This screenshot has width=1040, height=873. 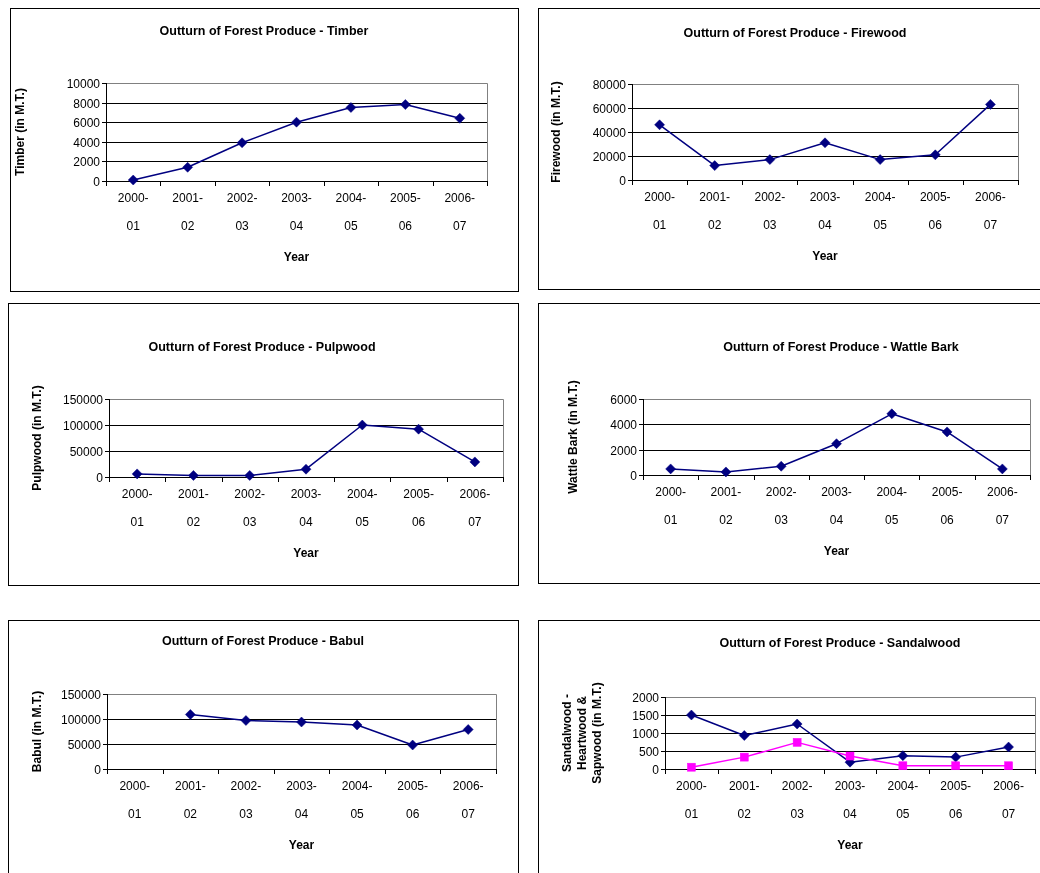 What do you see at coordinates (840, 643) in the screenshot?
I see `chart-title: Outturn of Forest Produce - Sandalwood` at bounding box center [840, 643].